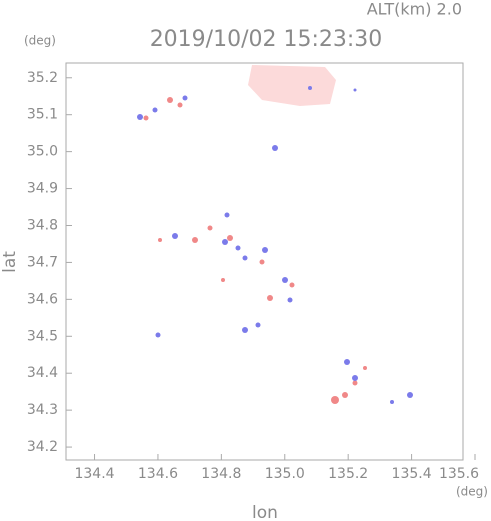 The height and width of the screenshot is (521, 491). Describe the element at coordinates (42, 447) in the screenshot. I see `y-tick-label: 34.2` at that location.